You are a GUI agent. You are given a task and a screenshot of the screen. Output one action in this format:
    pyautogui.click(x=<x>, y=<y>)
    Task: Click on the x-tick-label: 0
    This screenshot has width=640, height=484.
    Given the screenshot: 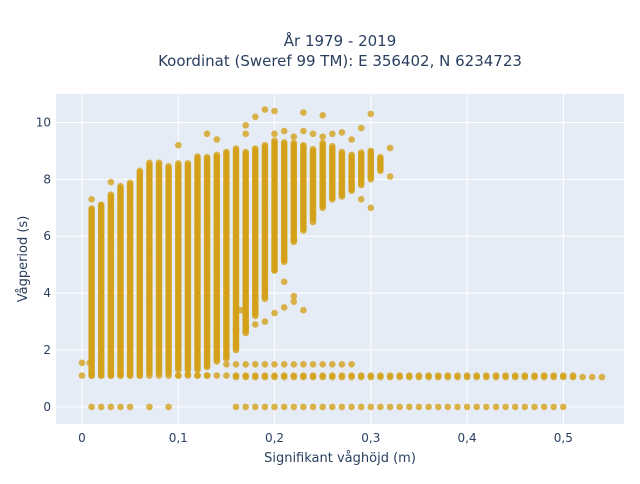 What is the action you would take?
    pyautogui.click(x=82, y=438)
    